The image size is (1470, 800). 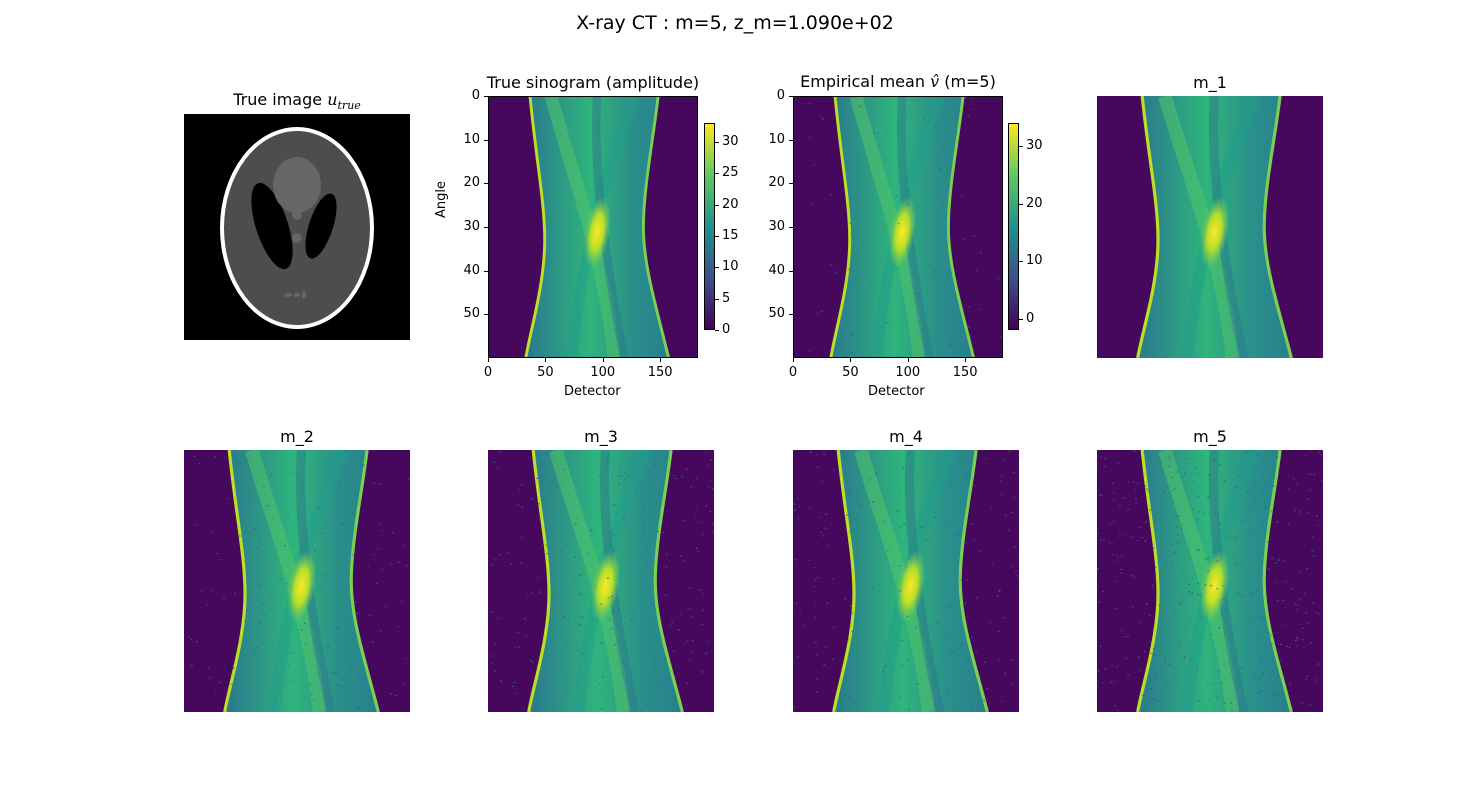 What do you see at coordinates (973, 581) in the screenshot?
I see `sinogram-right-edge` at bounding box center [973, 581].